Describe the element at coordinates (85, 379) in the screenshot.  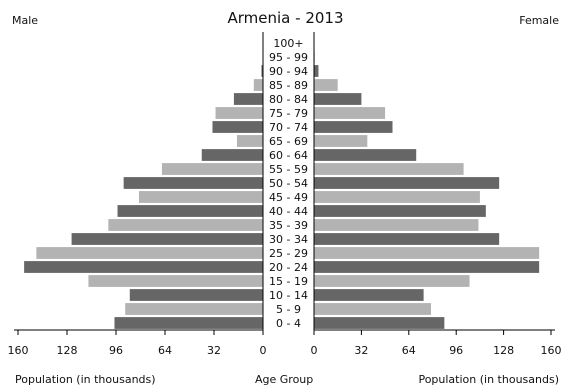
I see `x-axis-label-male: Population (in thousands)` at that location.